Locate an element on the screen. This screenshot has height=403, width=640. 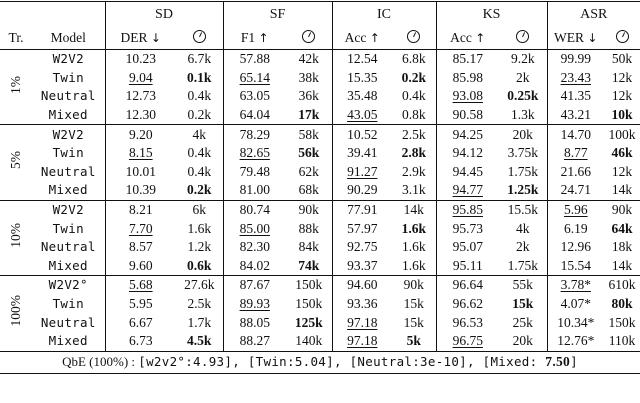
training-fraction: 100% is located at coordinates (16, 313).